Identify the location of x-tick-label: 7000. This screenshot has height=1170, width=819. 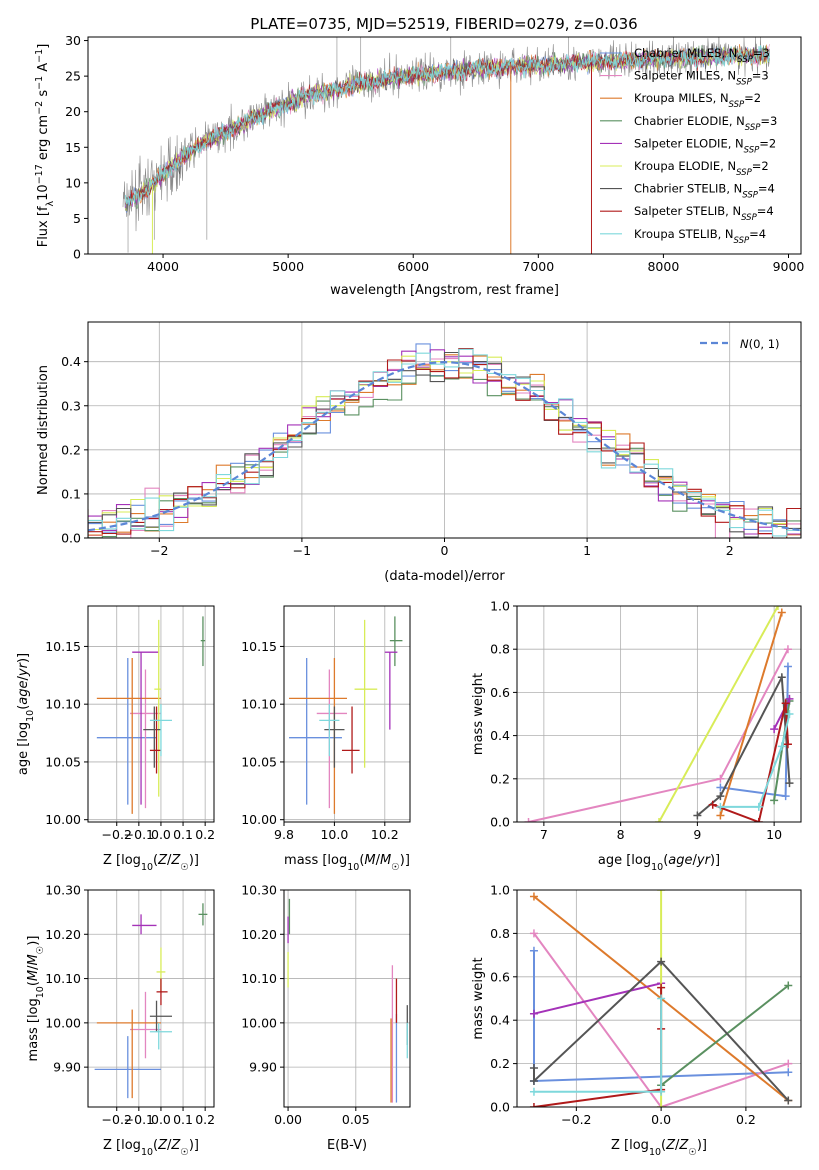
(538, 266).